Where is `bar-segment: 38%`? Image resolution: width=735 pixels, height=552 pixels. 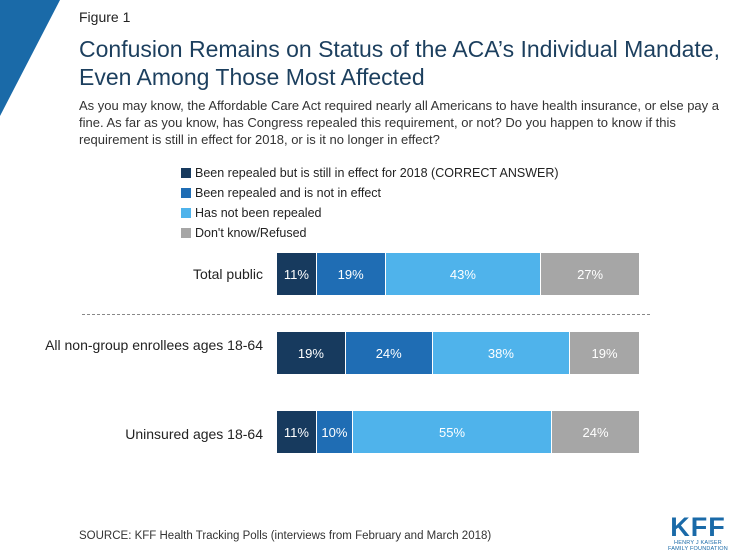 bar-segment: 38% is located at coordinates (501, 353).